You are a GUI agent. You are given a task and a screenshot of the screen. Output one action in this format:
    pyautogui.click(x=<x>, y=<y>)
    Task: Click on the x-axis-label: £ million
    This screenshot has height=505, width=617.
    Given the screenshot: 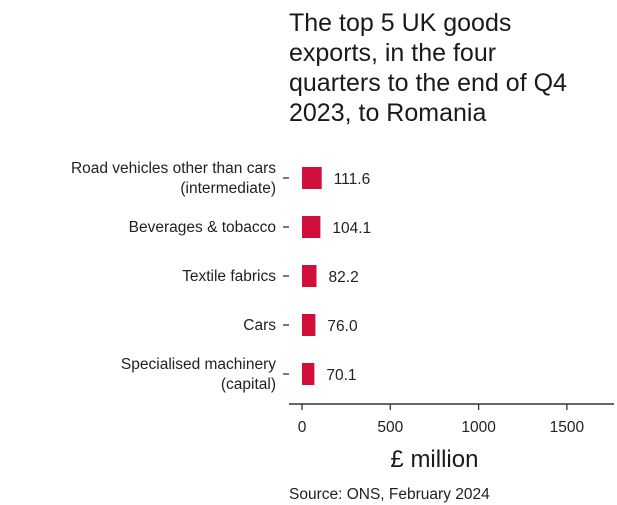 What is the action you would take?
    pyautogui.click(x=434, y=459)
    